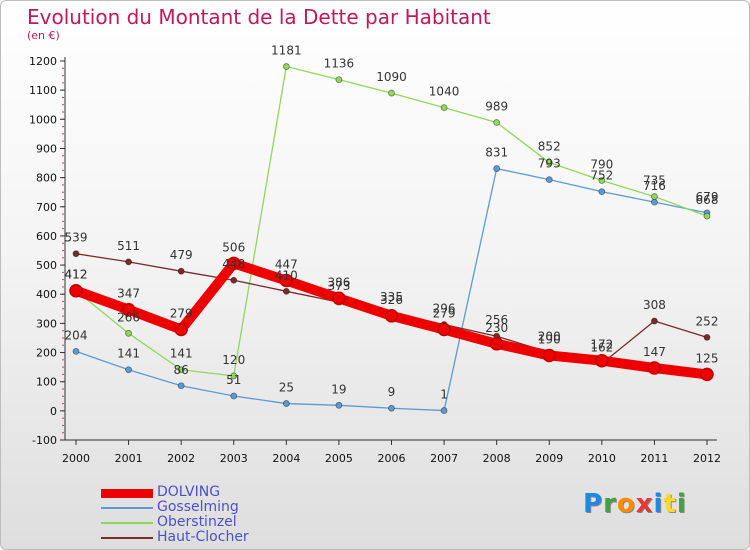  I want to click on data-label-haut-clocher: 410, so click(286, 275).